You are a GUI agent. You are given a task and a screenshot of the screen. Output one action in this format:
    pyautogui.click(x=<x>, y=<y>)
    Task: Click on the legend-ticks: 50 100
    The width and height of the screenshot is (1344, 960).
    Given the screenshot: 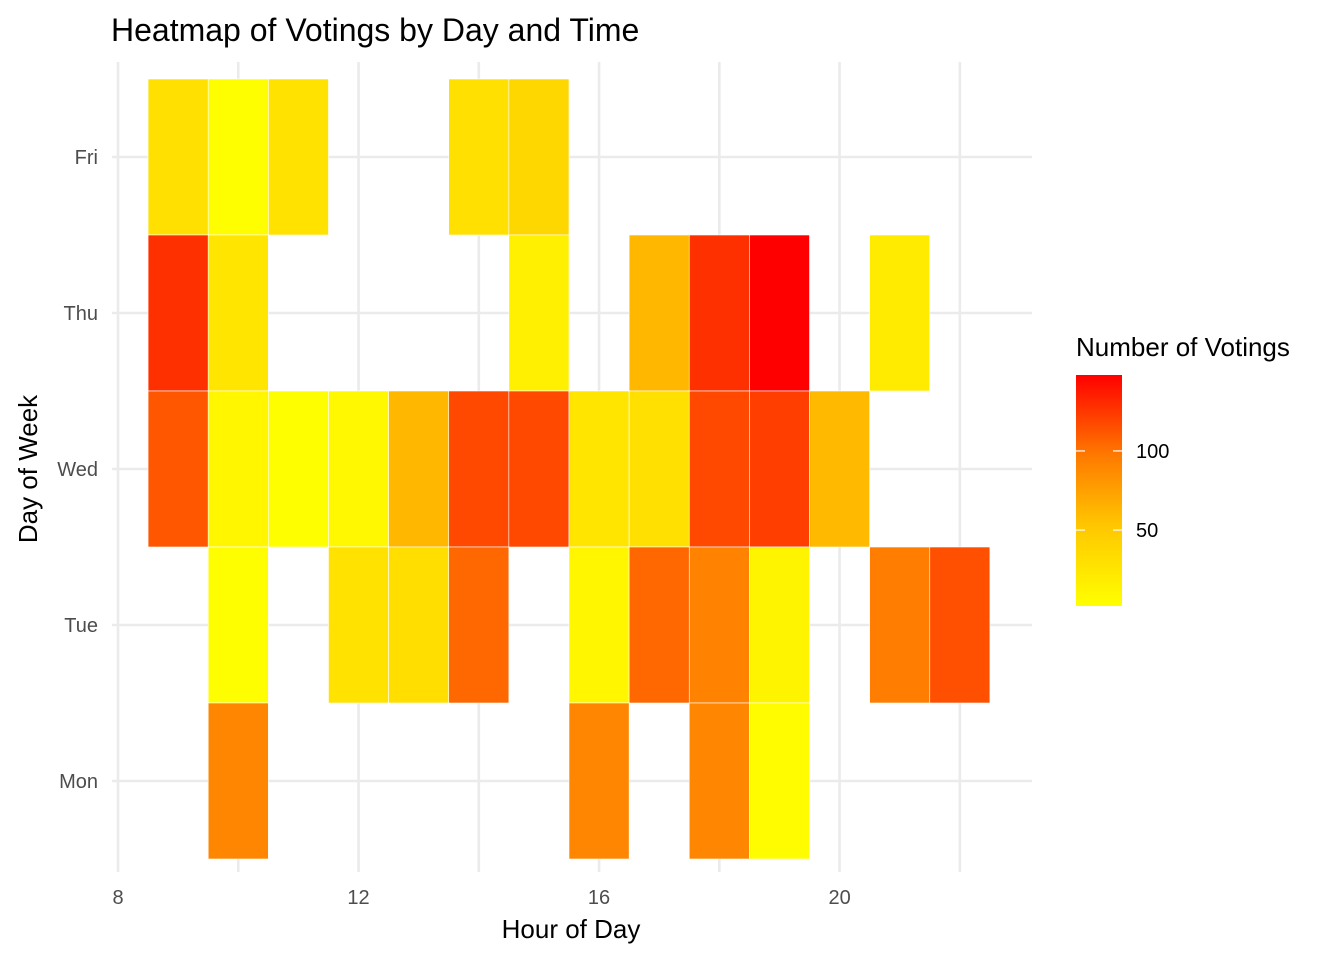 What is the action you would take?
    pyautogui.click(x=1122, y=491)
    